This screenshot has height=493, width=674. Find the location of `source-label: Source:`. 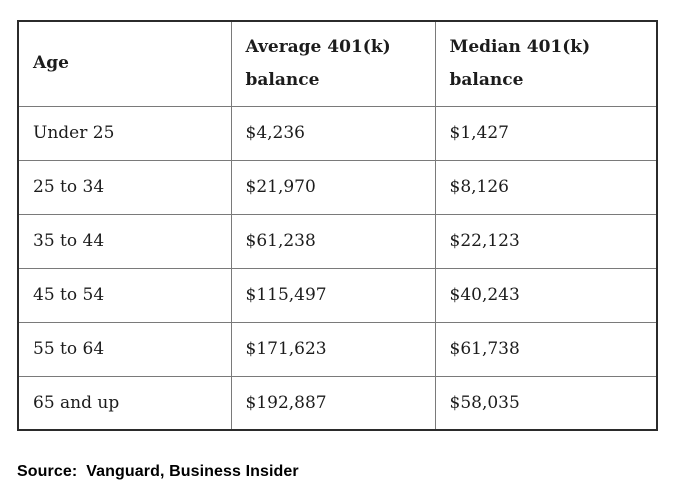

source-label: Source: is located at coordinates (47, 471).